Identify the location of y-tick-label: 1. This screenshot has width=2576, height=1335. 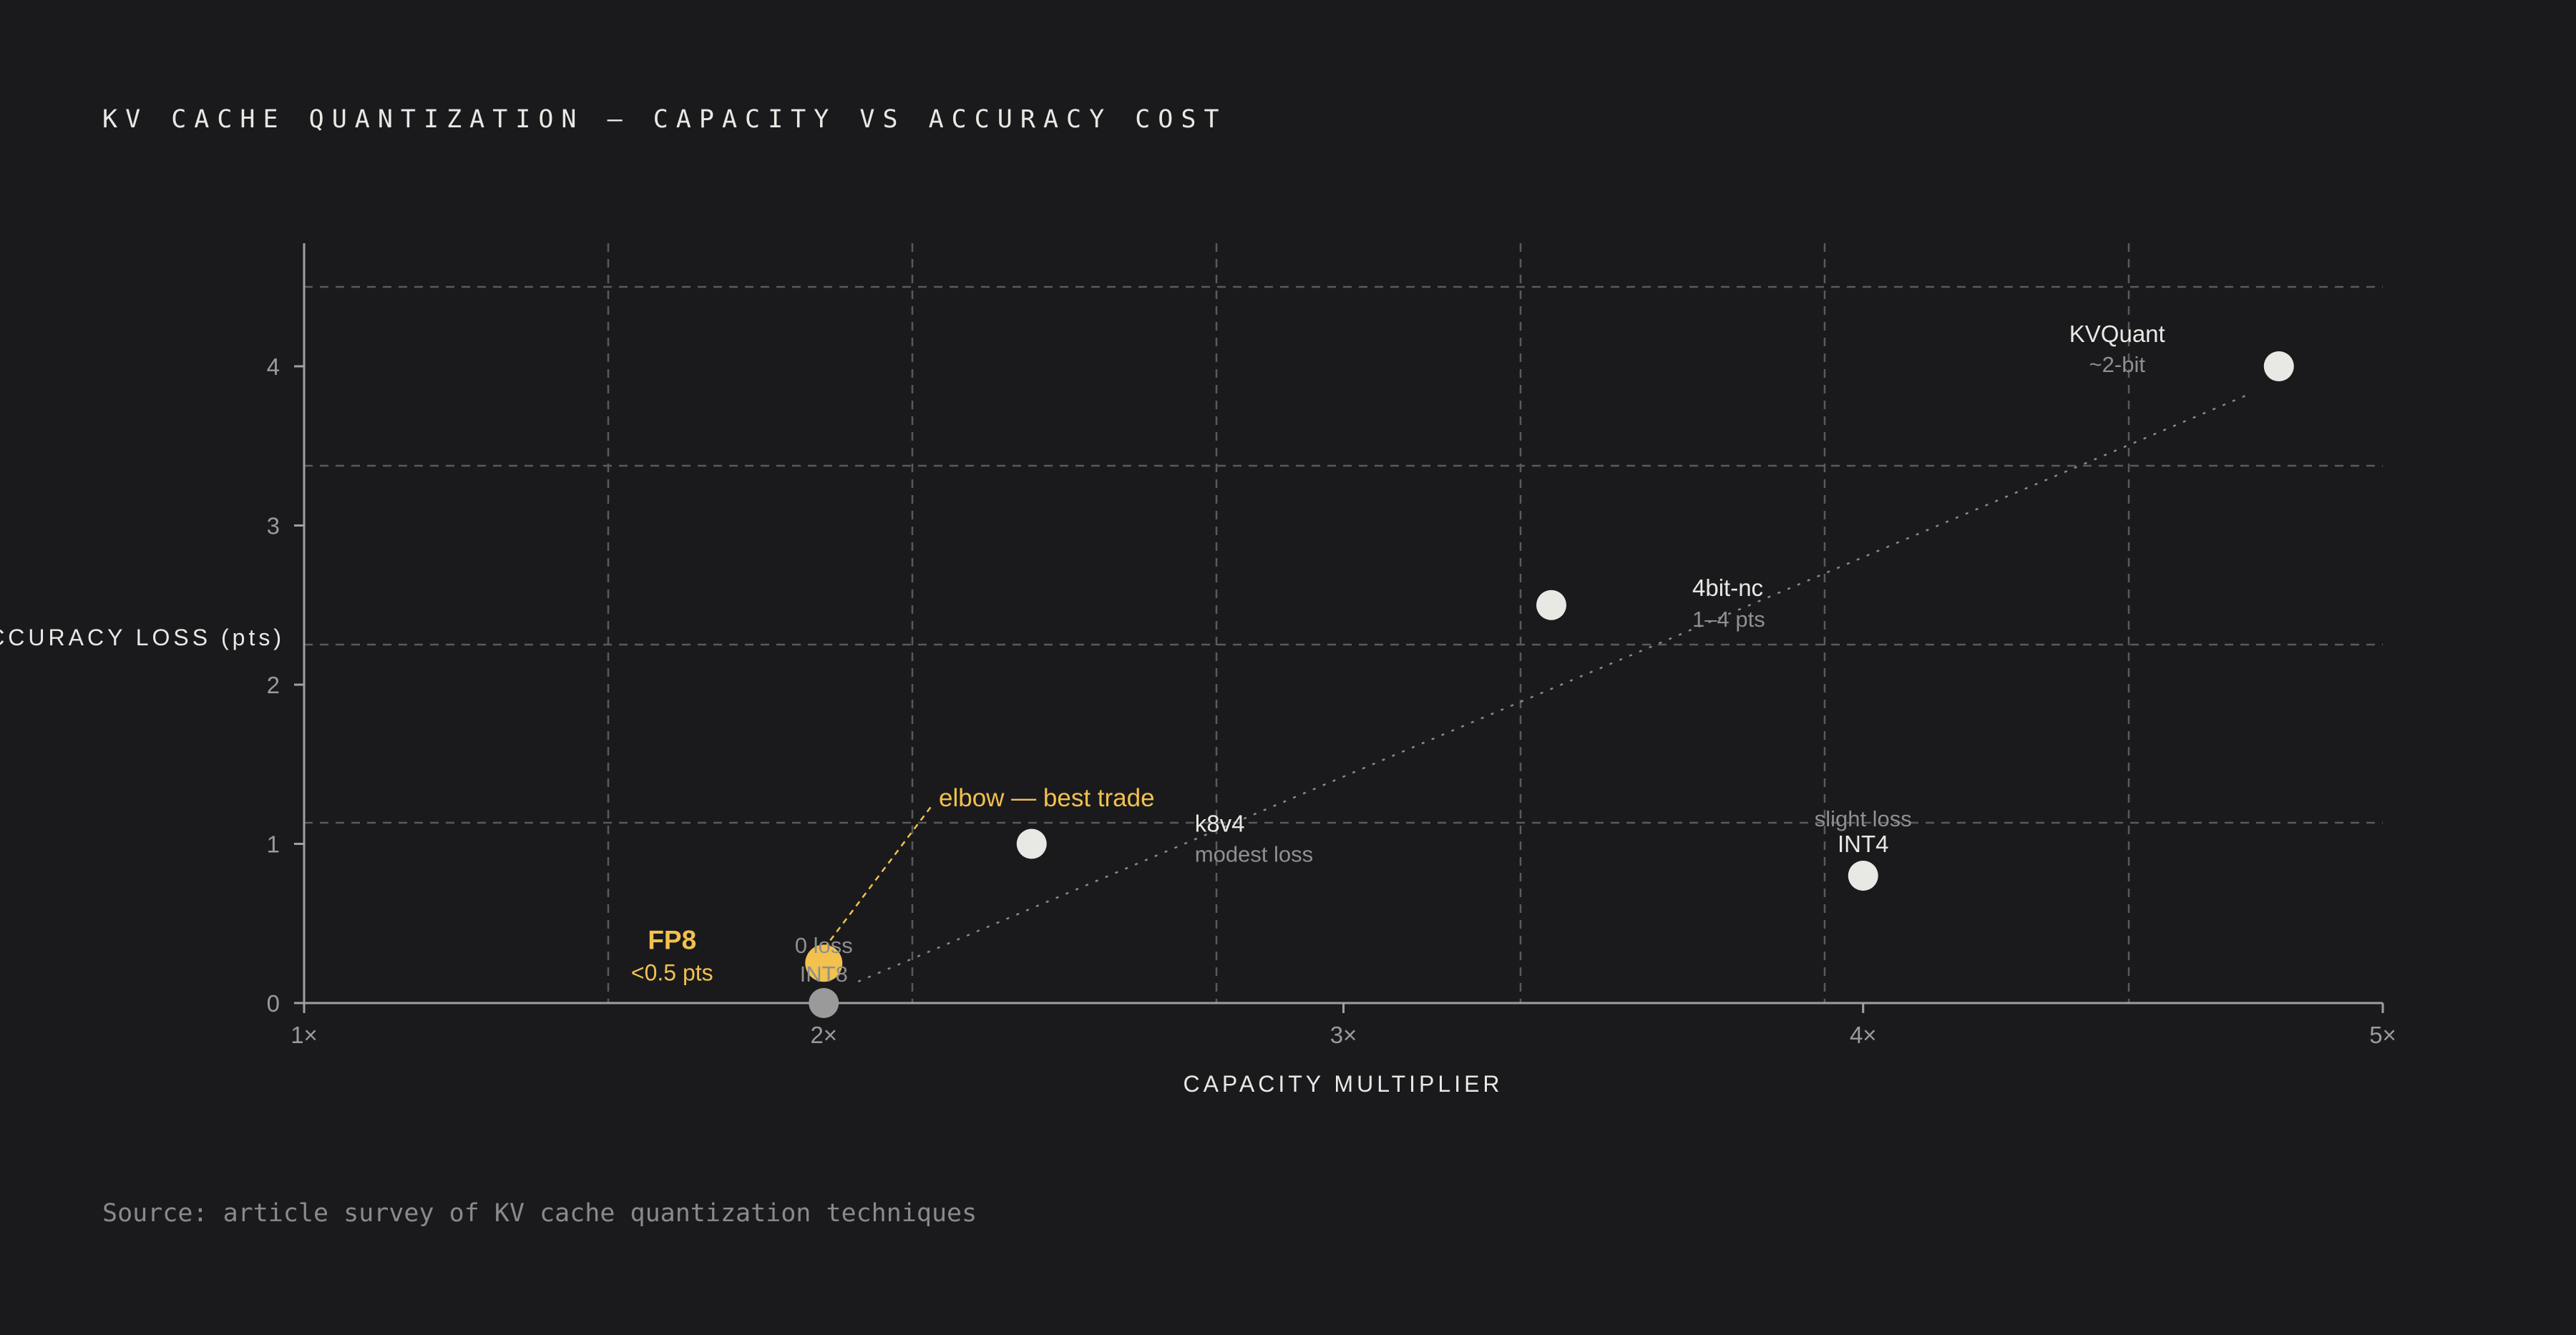
(273, 844).